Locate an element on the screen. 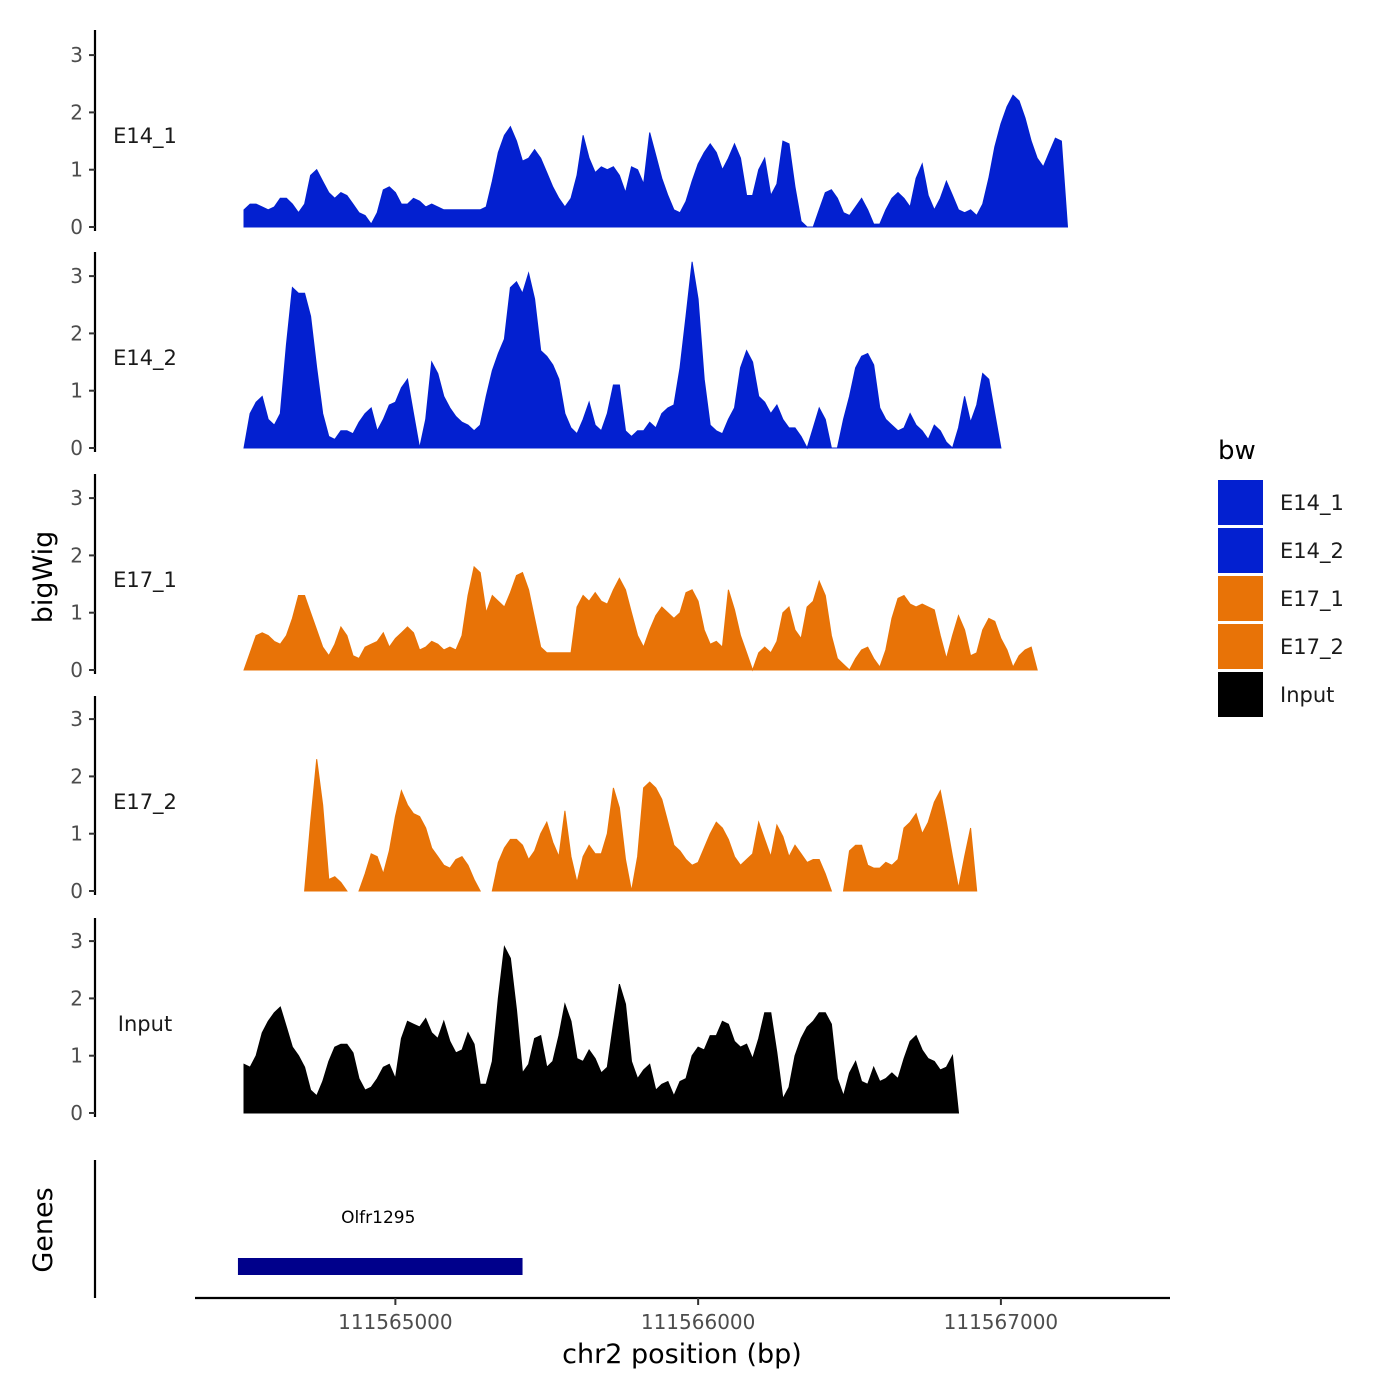  gene-label: Olfr1295 is located at coordinates (378, 1218).